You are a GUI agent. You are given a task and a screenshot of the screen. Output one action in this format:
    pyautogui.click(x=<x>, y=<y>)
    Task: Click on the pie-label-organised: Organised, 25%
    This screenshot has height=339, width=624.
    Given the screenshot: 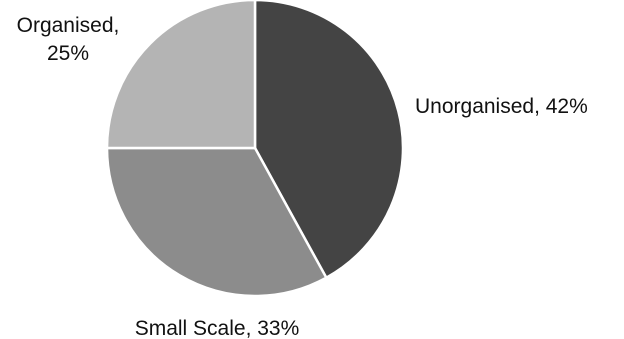 What is the action you would take?
    pyautogui.click(x=68, y=39)
    